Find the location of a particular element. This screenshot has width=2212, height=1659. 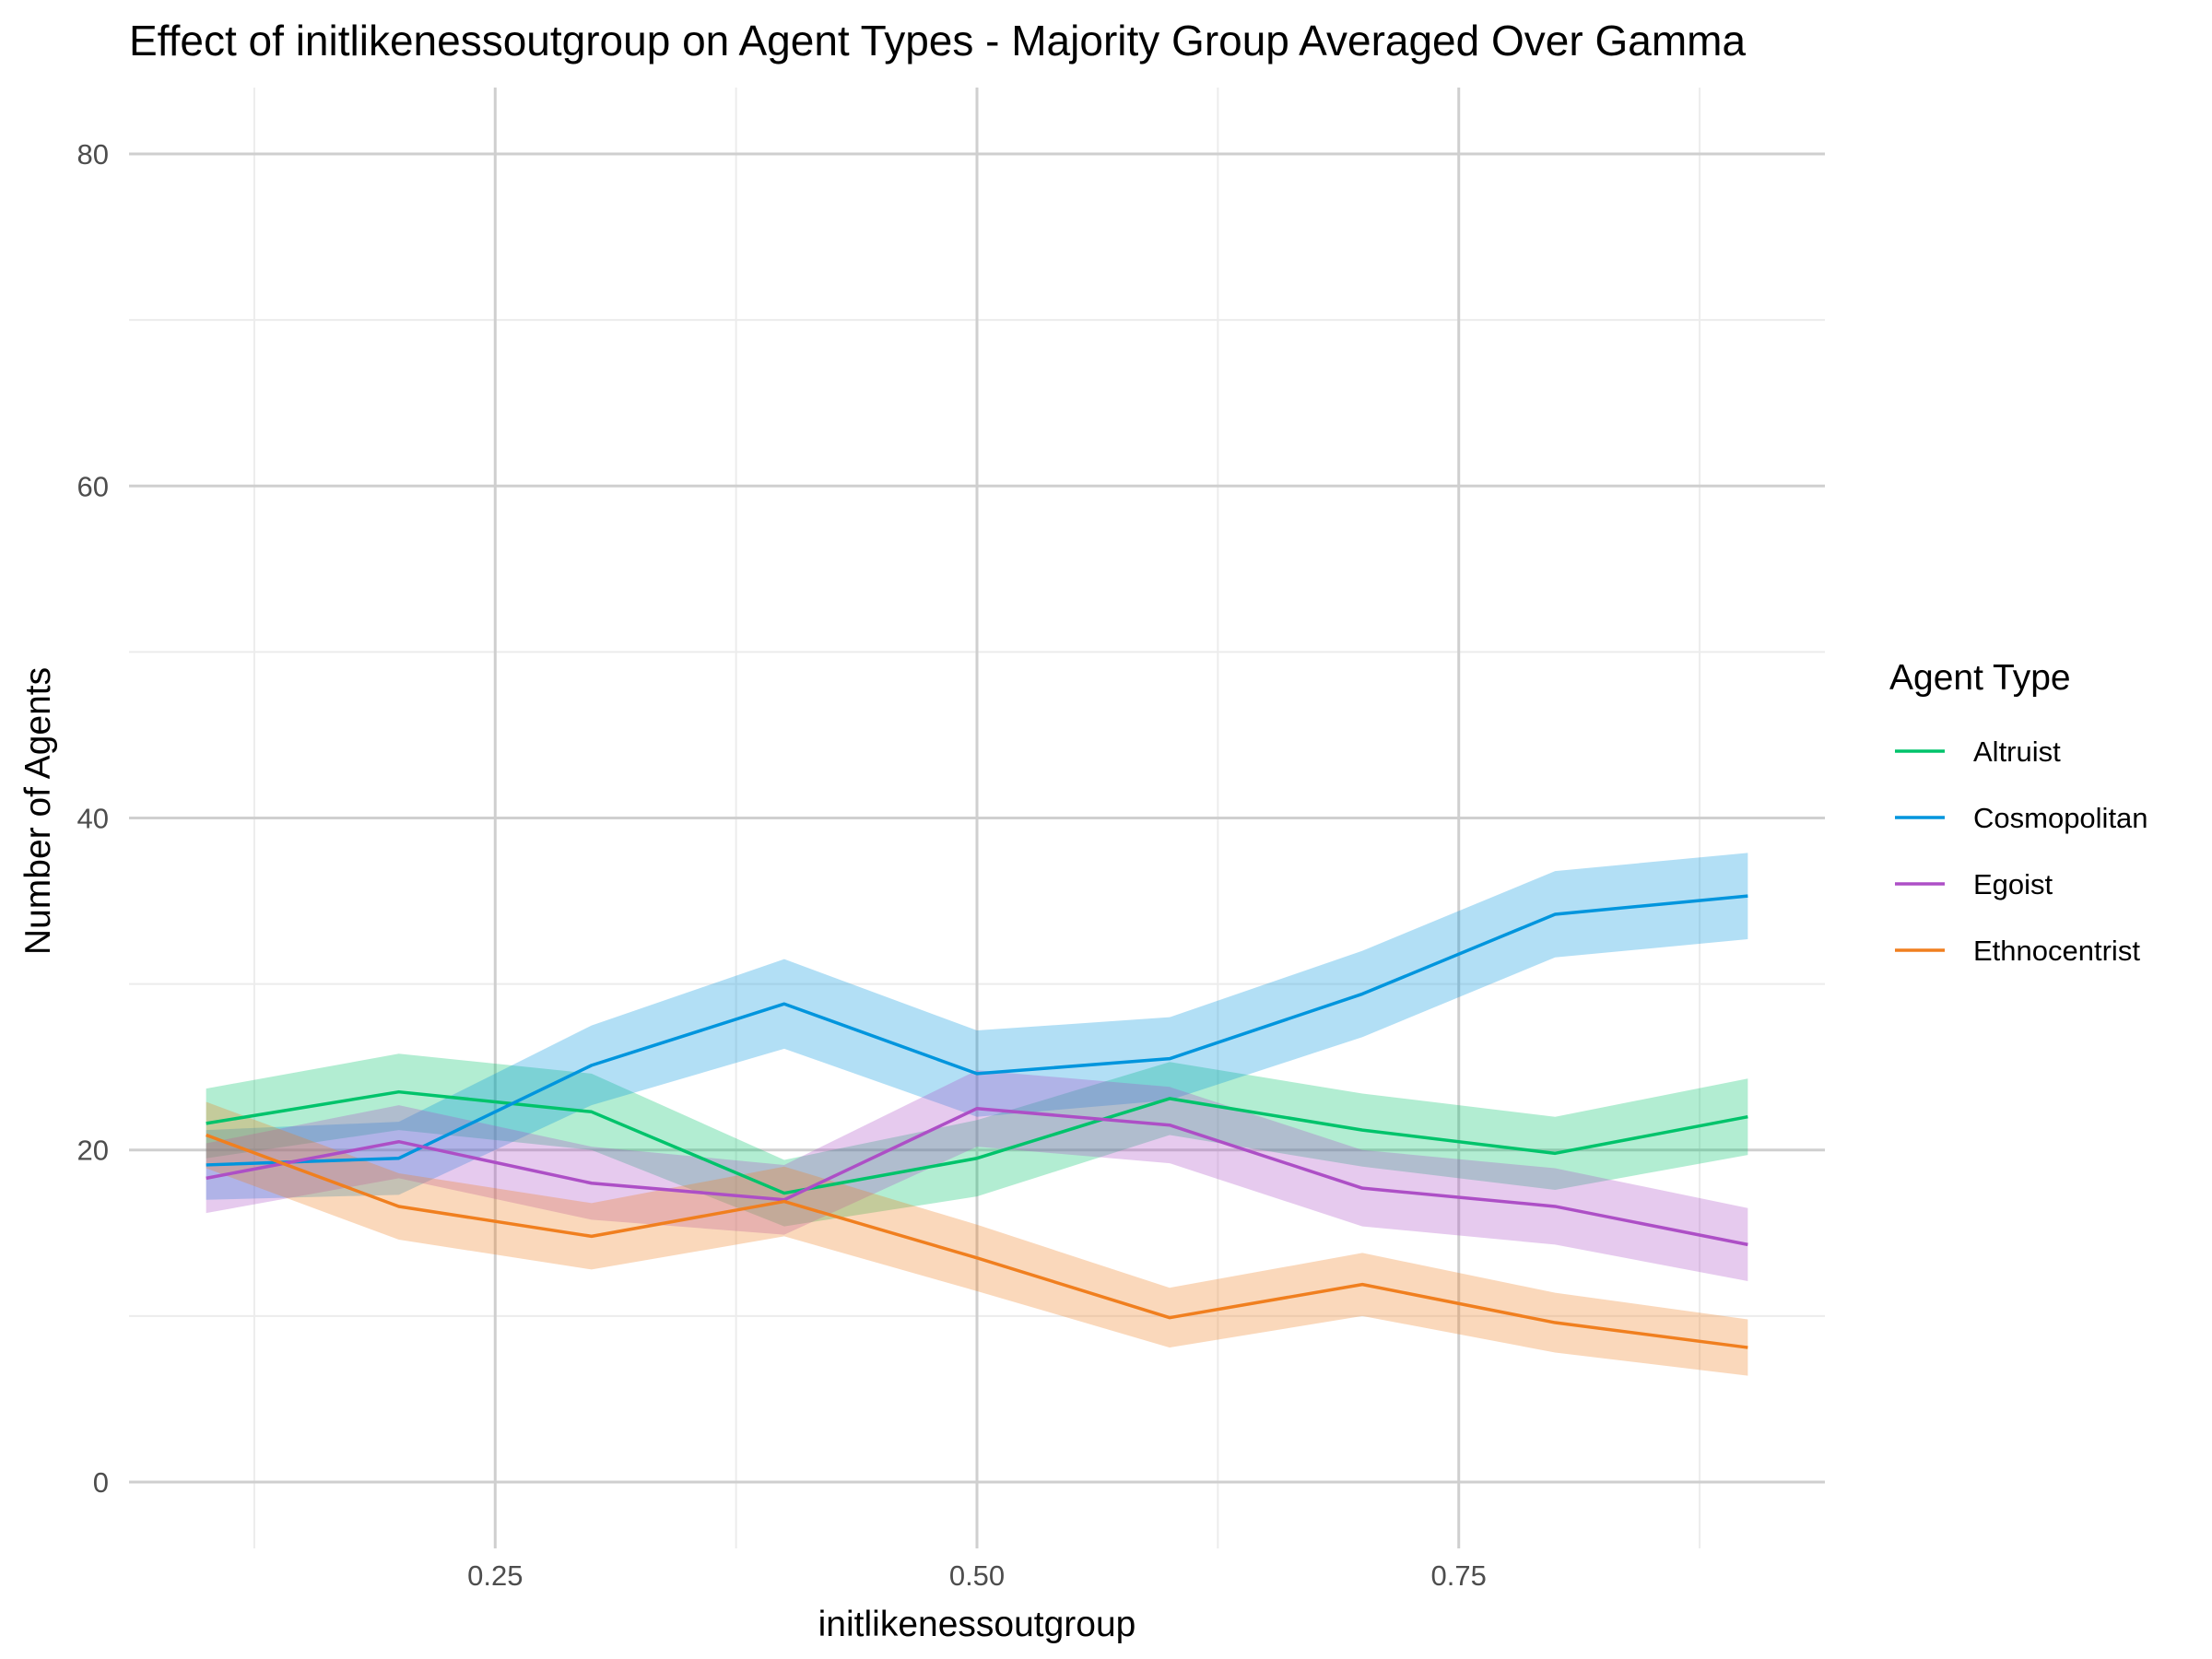

x-axis-title: initlikenessoutgroup is located at coordinates (977, 1624).